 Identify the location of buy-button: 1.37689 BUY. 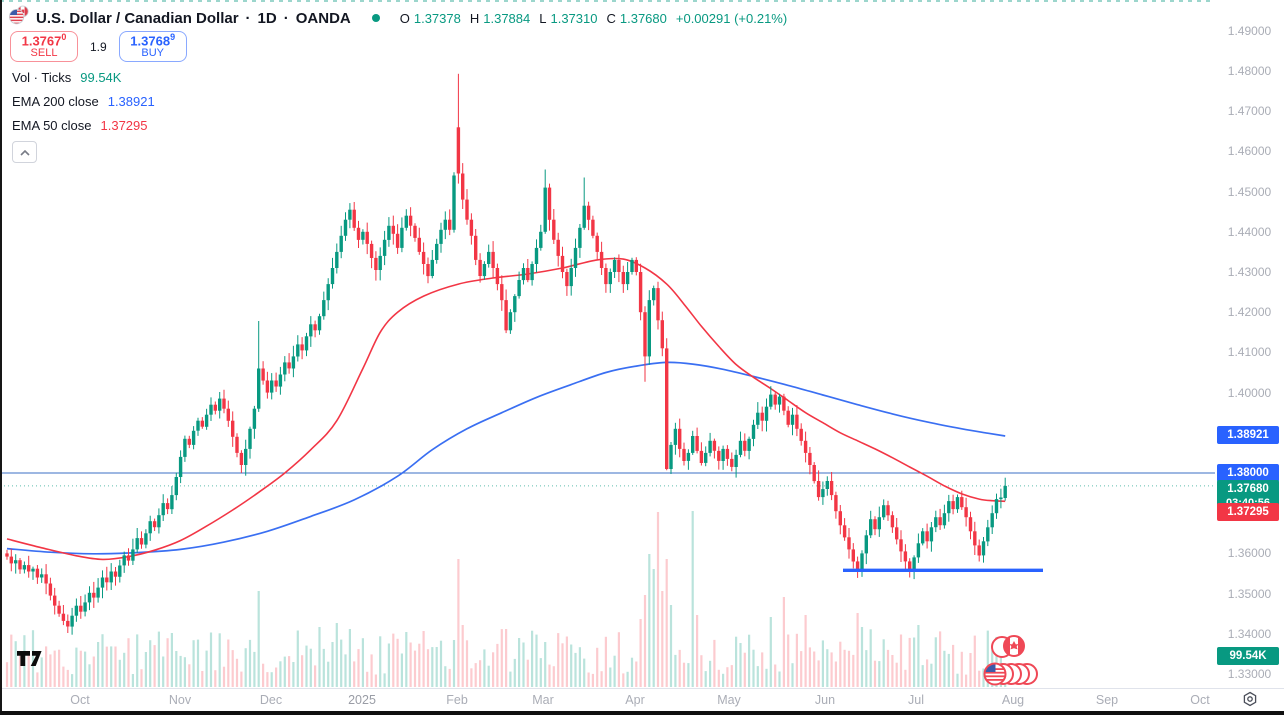
(152, 46).